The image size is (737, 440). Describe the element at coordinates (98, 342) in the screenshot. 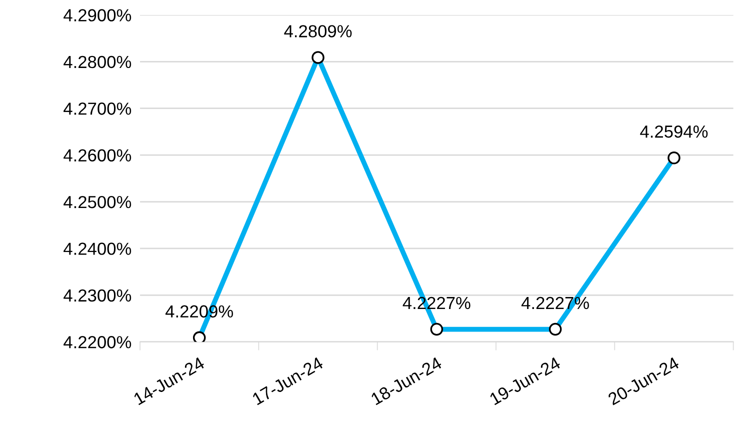

I see `y-tick-label: 4.2200%` at that location.